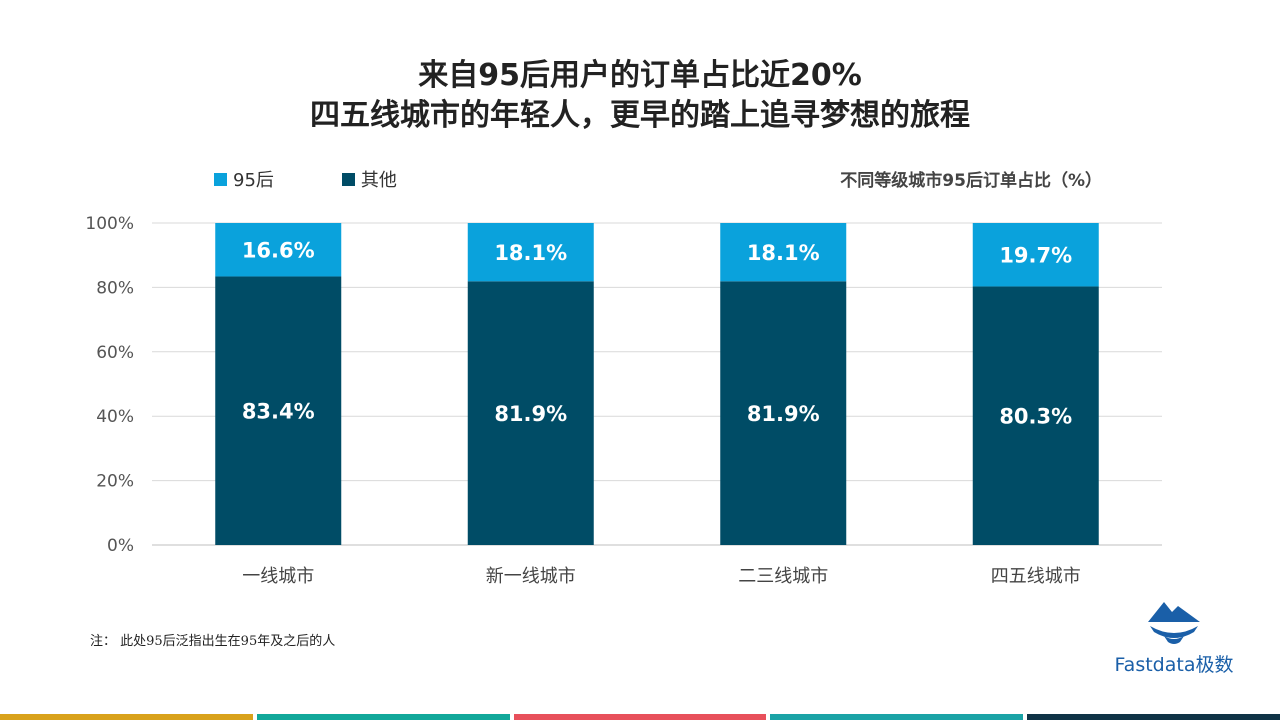 Image resolution: width=1280 pixels, height=720 pixels. What do you see at coordinates (278, 576) in the screenshot?
I see `x-tick-label: 一线城市` at bounding box center [278, 576].